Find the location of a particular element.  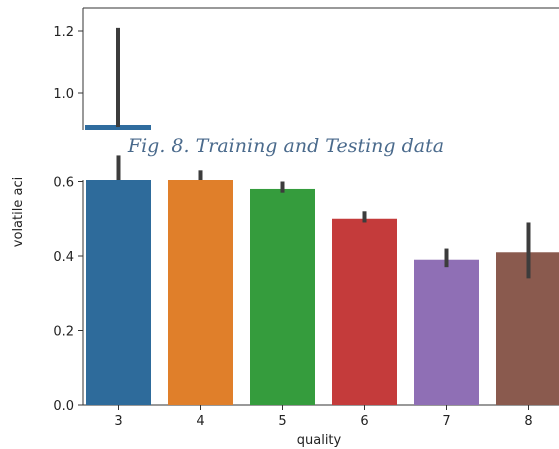

x-axis-label: quality is located at coordinates (319, 440).